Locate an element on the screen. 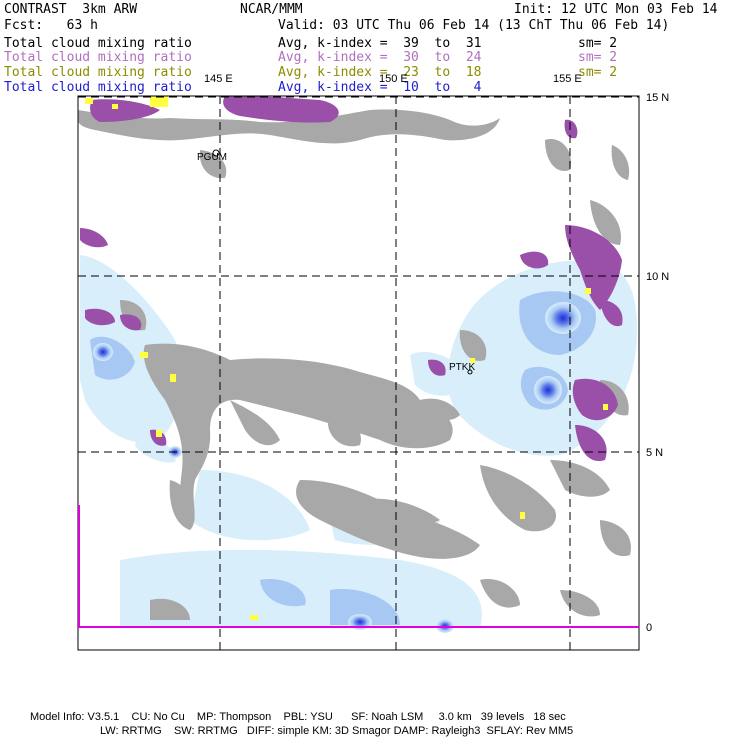  lat-label-5n: 5 N is located at coordinates (655, 453).